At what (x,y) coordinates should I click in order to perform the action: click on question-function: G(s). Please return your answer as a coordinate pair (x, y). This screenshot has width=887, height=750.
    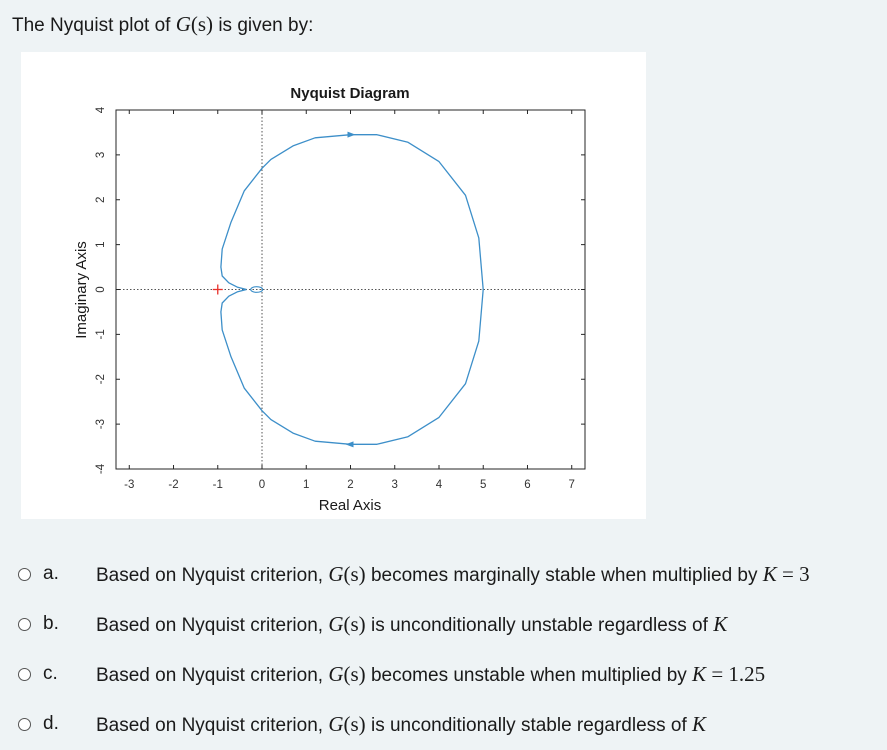
    Looking at the image, I should click on (194, 24).